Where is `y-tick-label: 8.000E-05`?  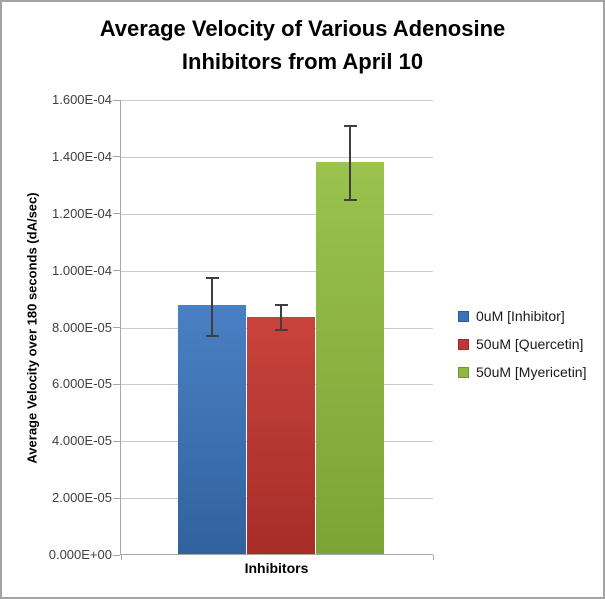
y-tick-label: 8.000E-05 is located at coordinates (82, 327).